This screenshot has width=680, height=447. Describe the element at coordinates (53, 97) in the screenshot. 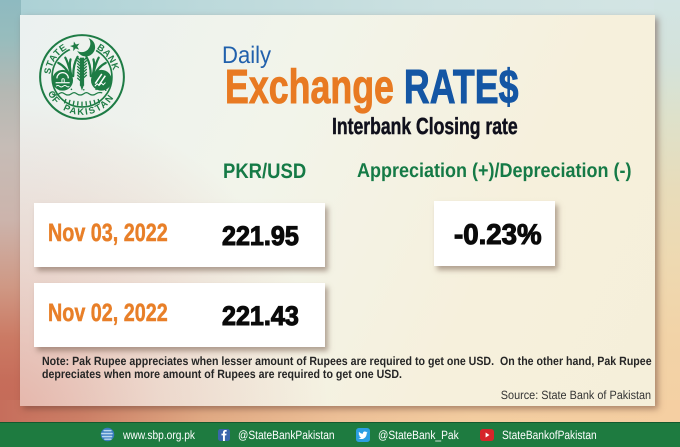

I see `svg-text: OF` at that location.